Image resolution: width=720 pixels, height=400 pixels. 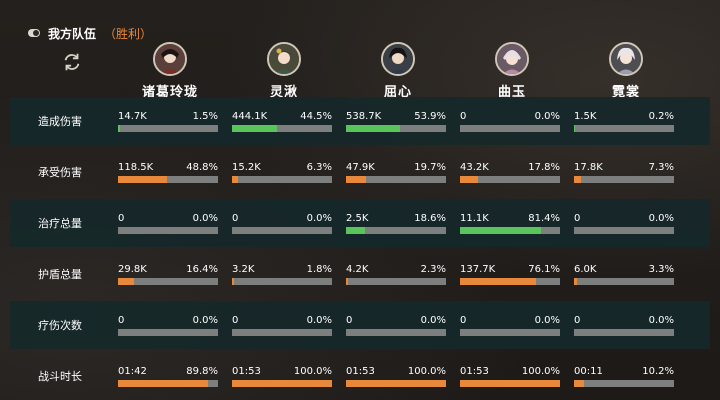 What do you see at coordinates (60, 121) in the screenshot?
I see `row-label: 造成伤害` at bounding box center [60, 121].